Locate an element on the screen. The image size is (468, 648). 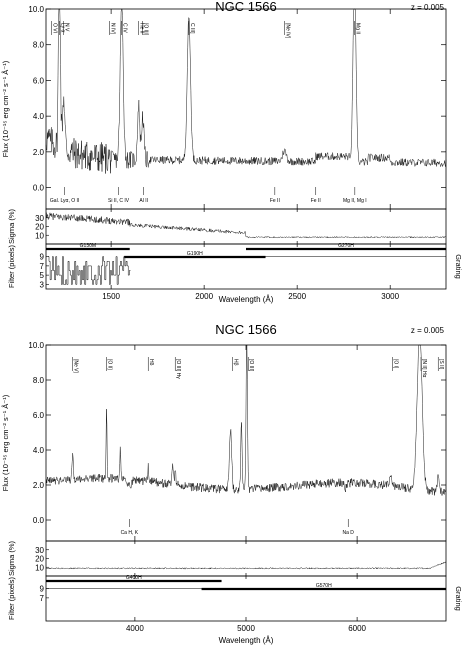
emission-line-label: [O III] Hγ is located at coordinates (178, 369).